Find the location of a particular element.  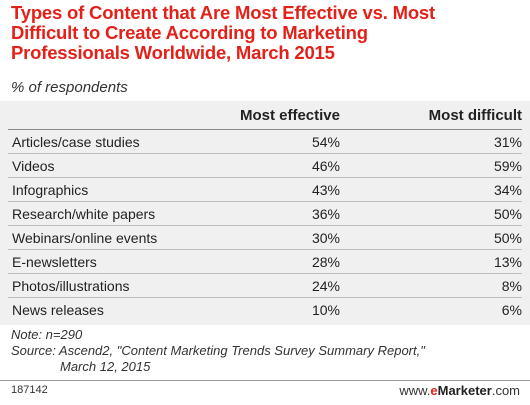

brand-suffix: .com is located at coordinates (505, 390).